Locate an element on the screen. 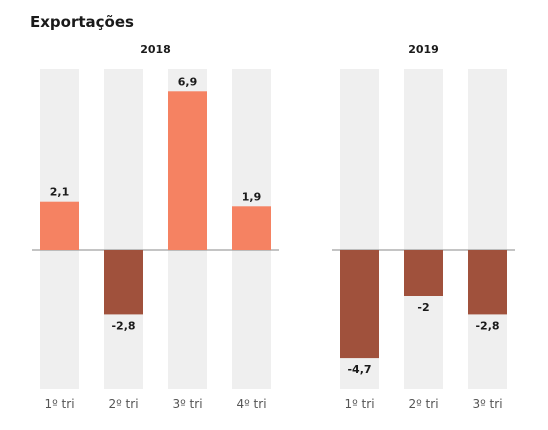 Image resolution: width=548 pixels, height=430 pixels. data-label: 1,9 is located at coordinates (252, 196).